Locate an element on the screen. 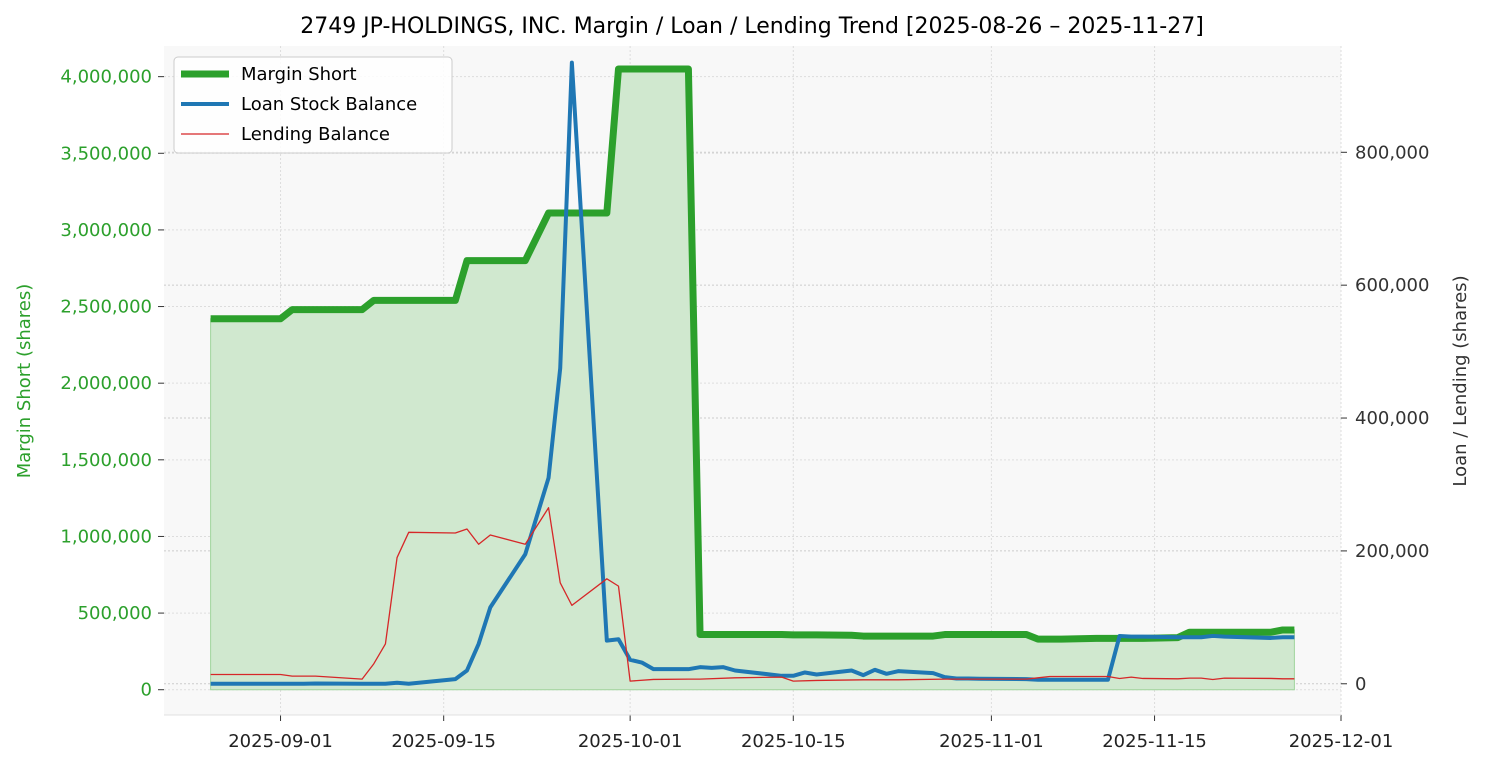 The height and width of the screenshot is (765, 1485). x-tick-label: 2025-10-15 is located at coordinates (793, 741).